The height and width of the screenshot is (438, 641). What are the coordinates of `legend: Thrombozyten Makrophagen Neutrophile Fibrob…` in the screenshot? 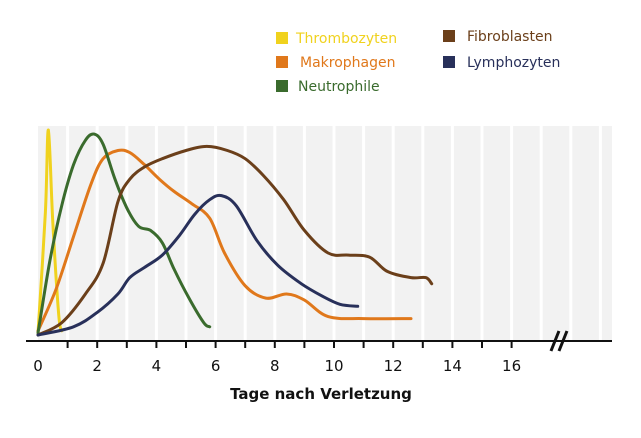 It's located at (418, 62).